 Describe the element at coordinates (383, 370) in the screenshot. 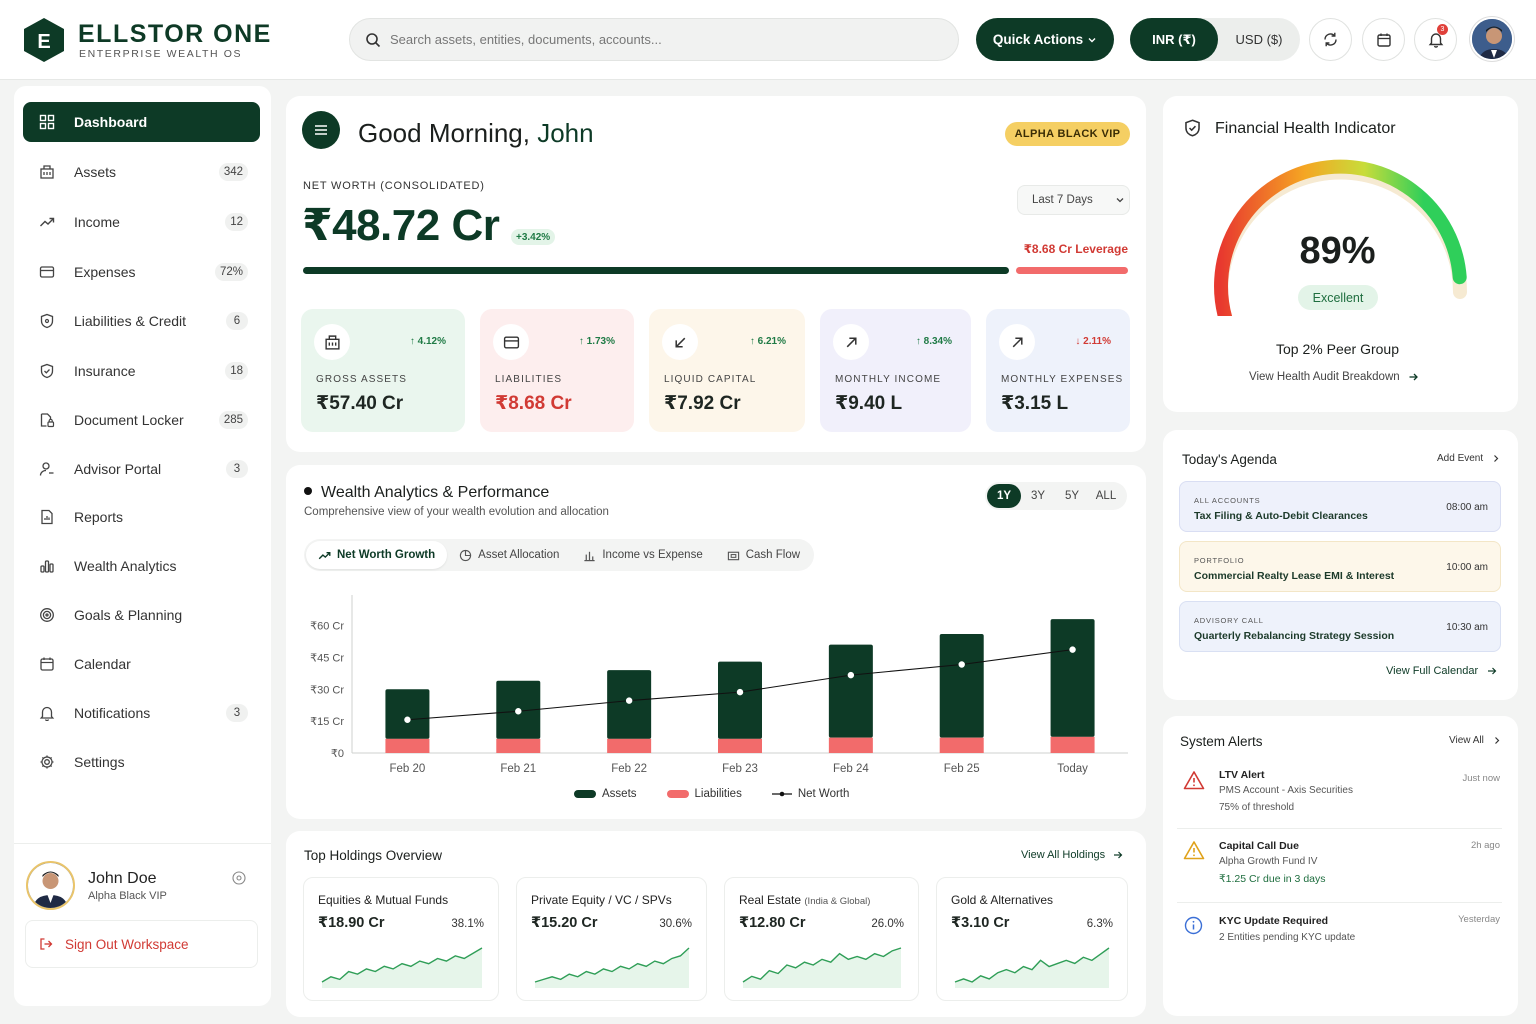

I see `kpi-card-gross-assets: ↑ 4.12% GROSS ASSETS ₹57.40 Cr` at that location.